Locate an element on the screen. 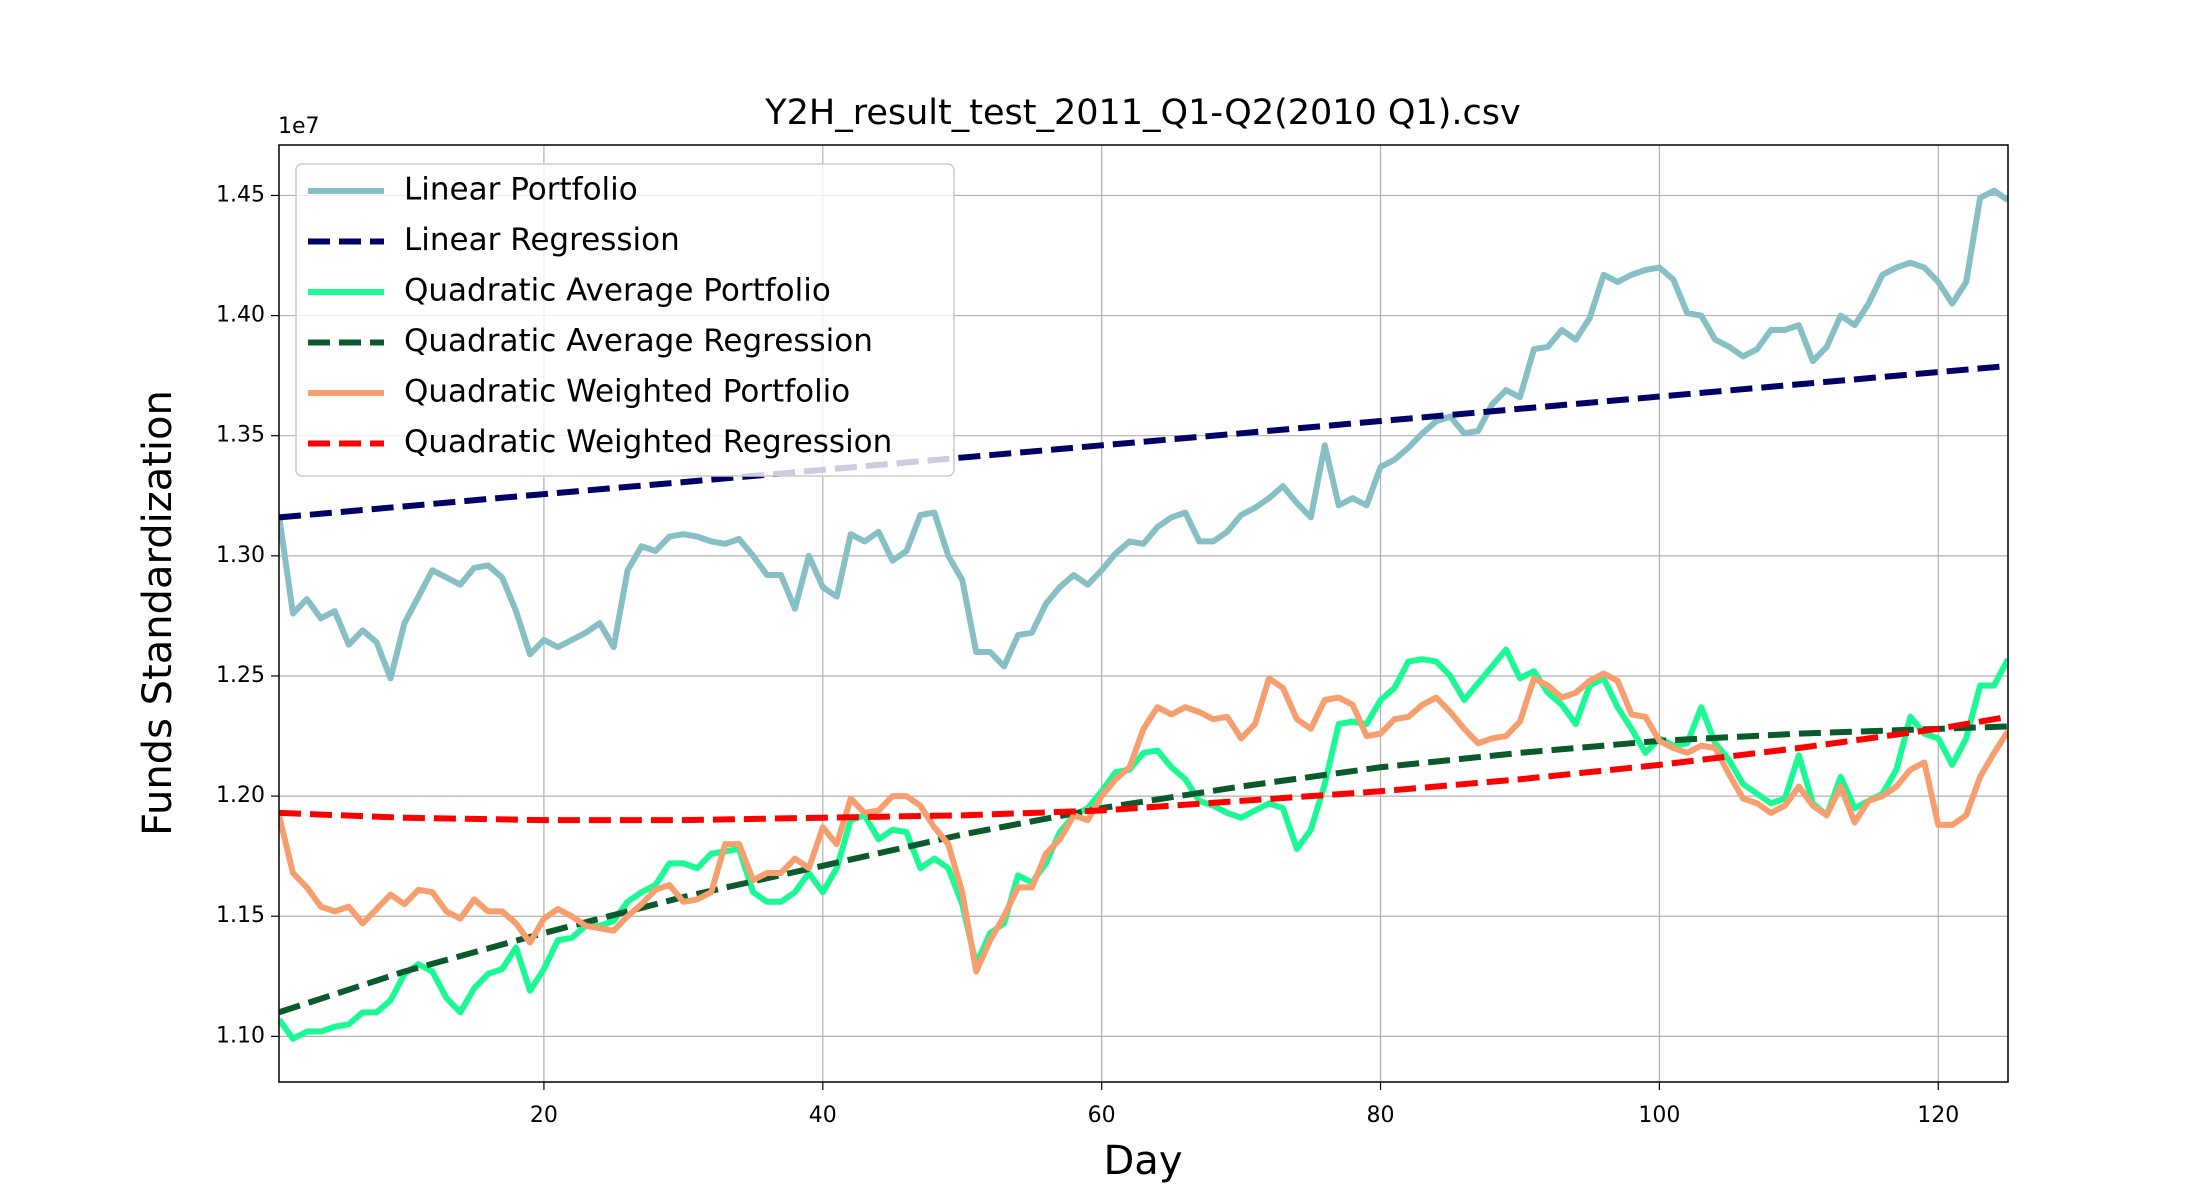 The width and height of the screenshot is (2200, 1200). offset-label: 1e7 is located at coordinates (299, 126).